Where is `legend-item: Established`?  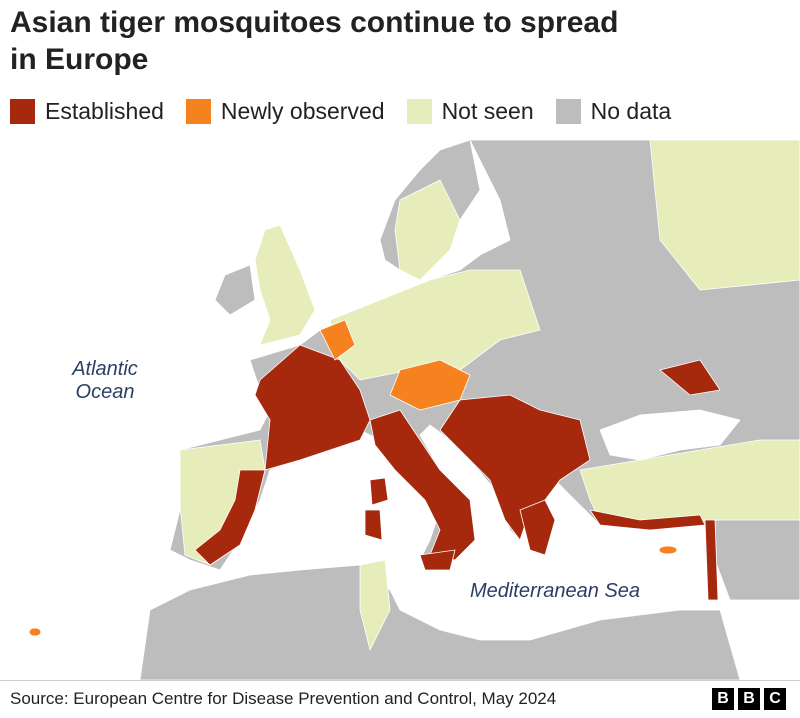
legend-item: Established is located at coordinates (87, 111).